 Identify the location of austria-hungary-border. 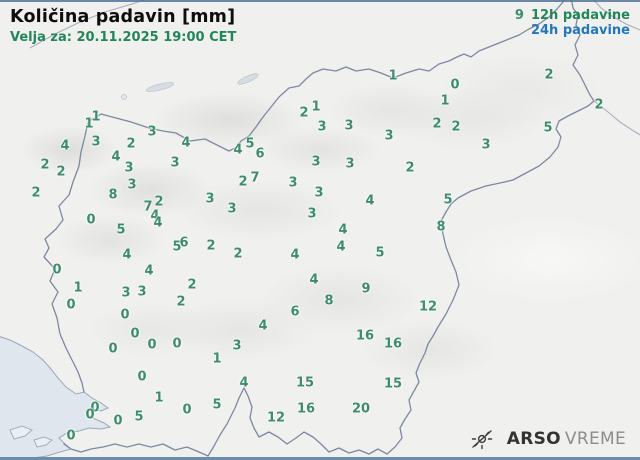
(616, 15).